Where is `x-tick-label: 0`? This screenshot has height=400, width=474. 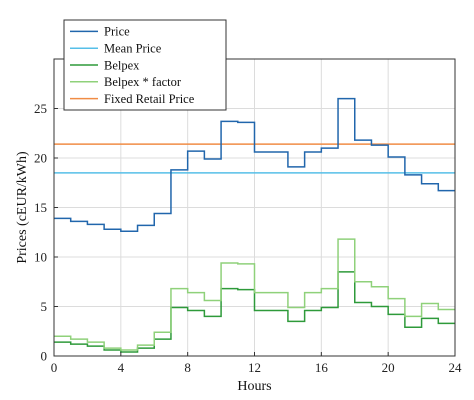 x-tick-label: 0 is located at coordinates (54, 367).